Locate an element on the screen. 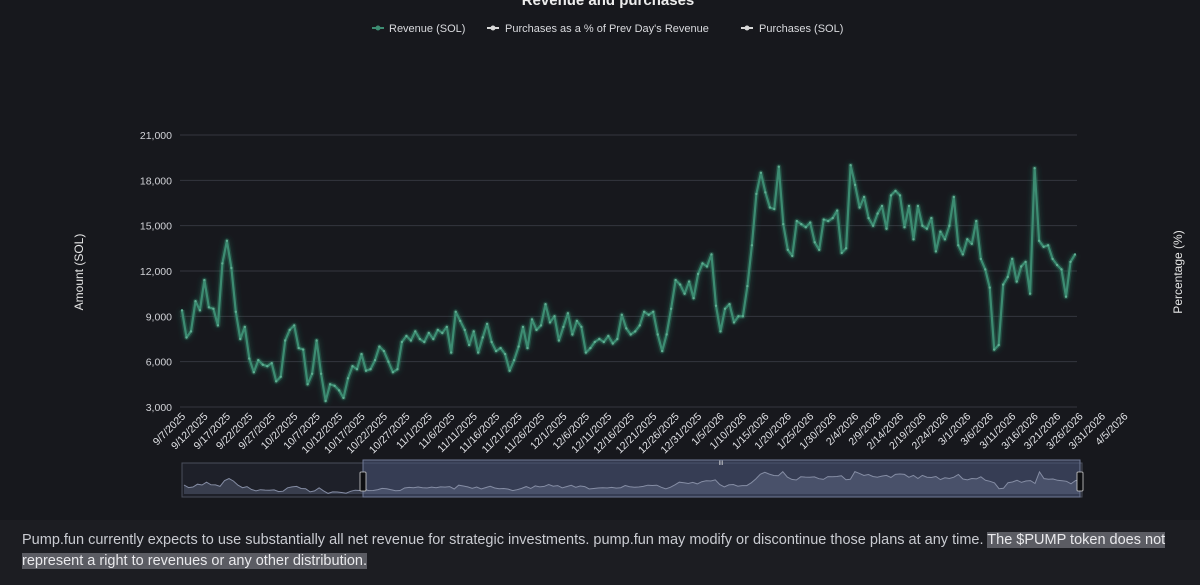 The image size is (1200, 585). legend-item-purchases-pct: Purchases as a % of Prev Day's Revenue is located at coordinates (598, 29).